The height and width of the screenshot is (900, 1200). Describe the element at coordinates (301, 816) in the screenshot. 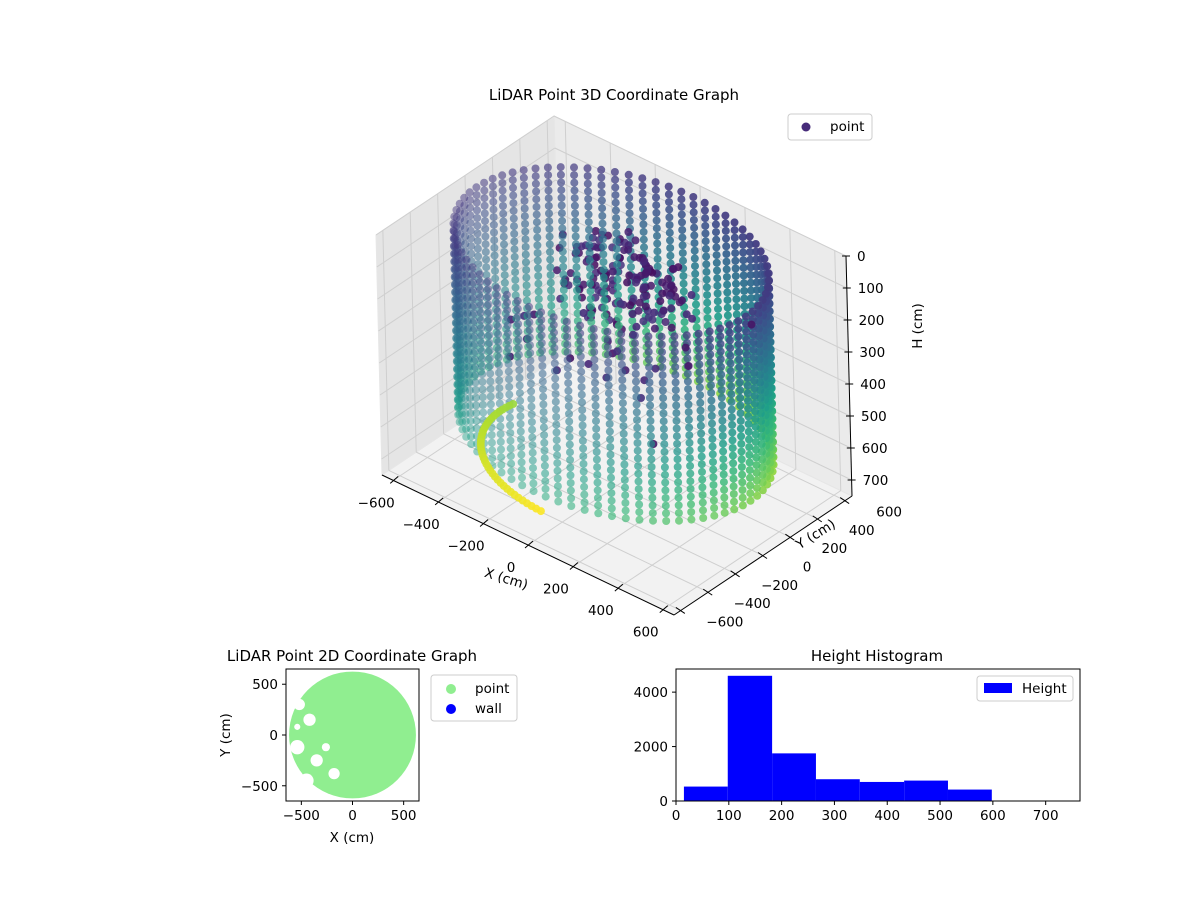

I see `tick-label-x-2d: −500` at that location.